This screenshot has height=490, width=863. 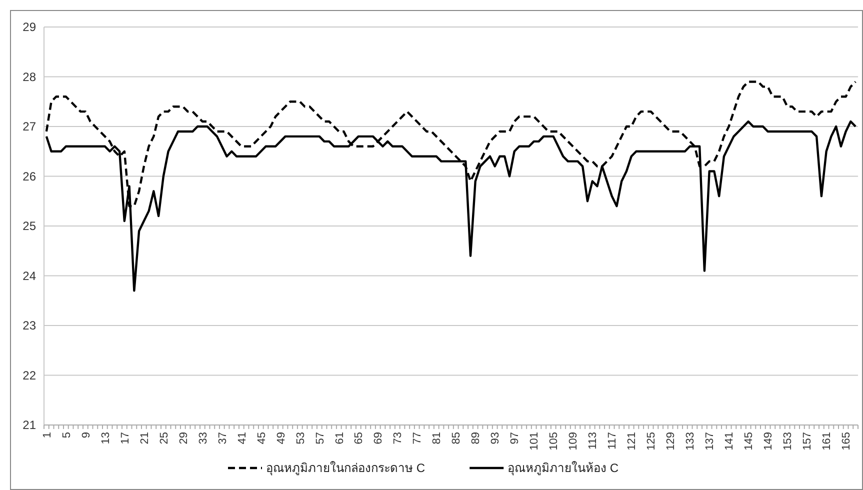 I want to click on x-tick-label: 101, so click(x=534, y=441).